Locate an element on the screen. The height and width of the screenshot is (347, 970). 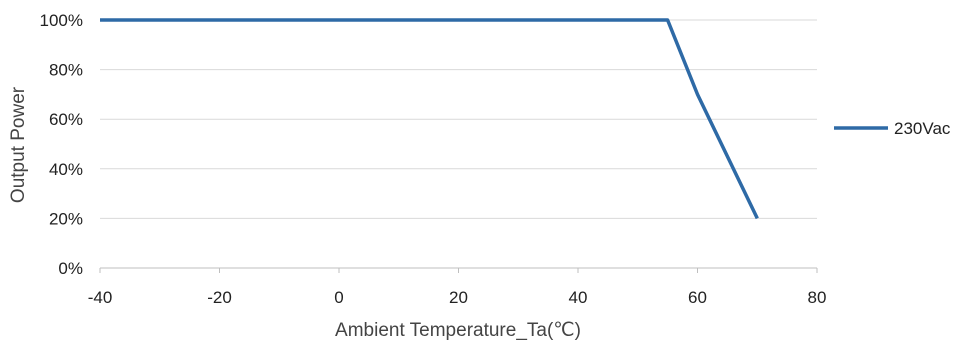
x-tick-label: 80 is located at coordinates (817, 297).